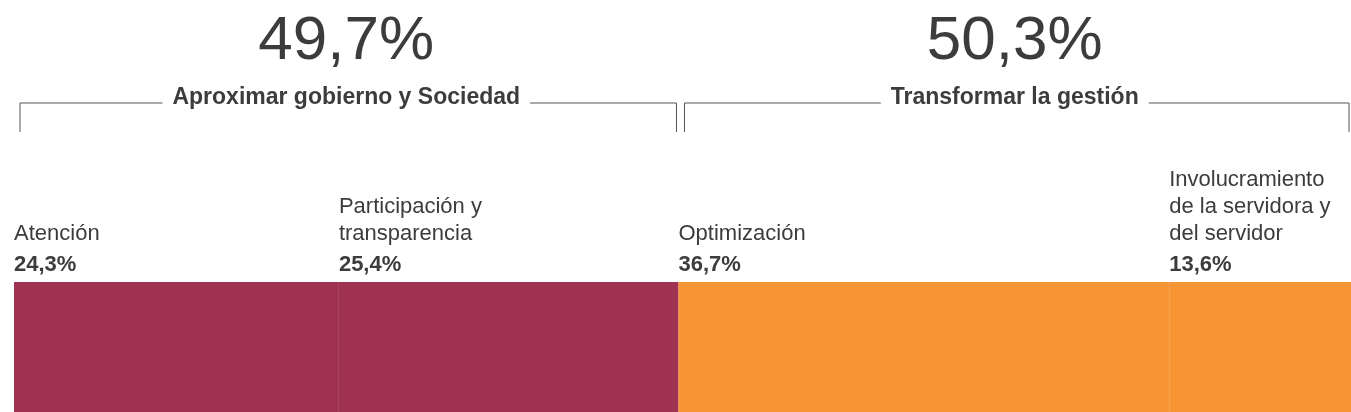 This screenshot has height=412, width=1351. What do you see at coordinates (57, 232) in the screenshot?
I see `series-label: Atención` at bounding box center [57, 232].